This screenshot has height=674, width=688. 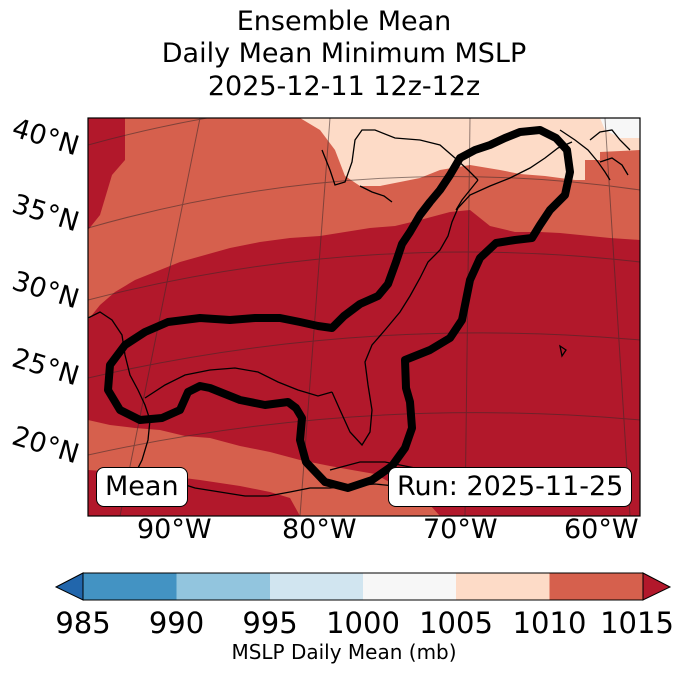 I want to click on colorbar-label: MSLP Daily Mean (mb), so click(x=344, y=652).